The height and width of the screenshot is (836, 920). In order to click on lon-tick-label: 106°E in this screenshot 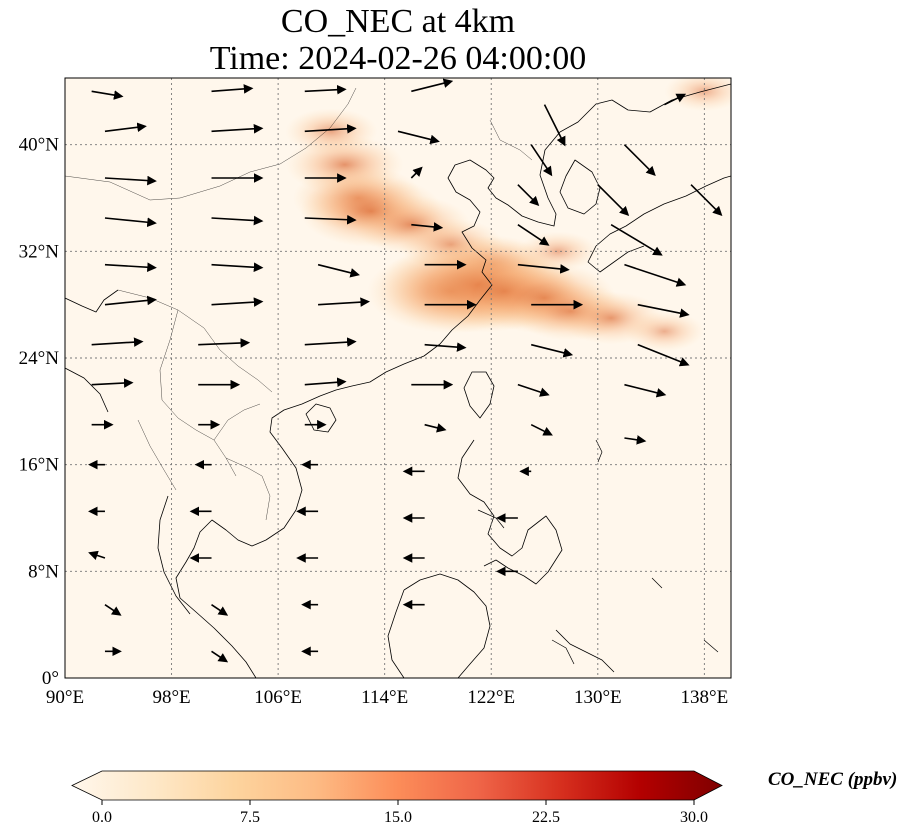, I will do `click(278, 697)`.